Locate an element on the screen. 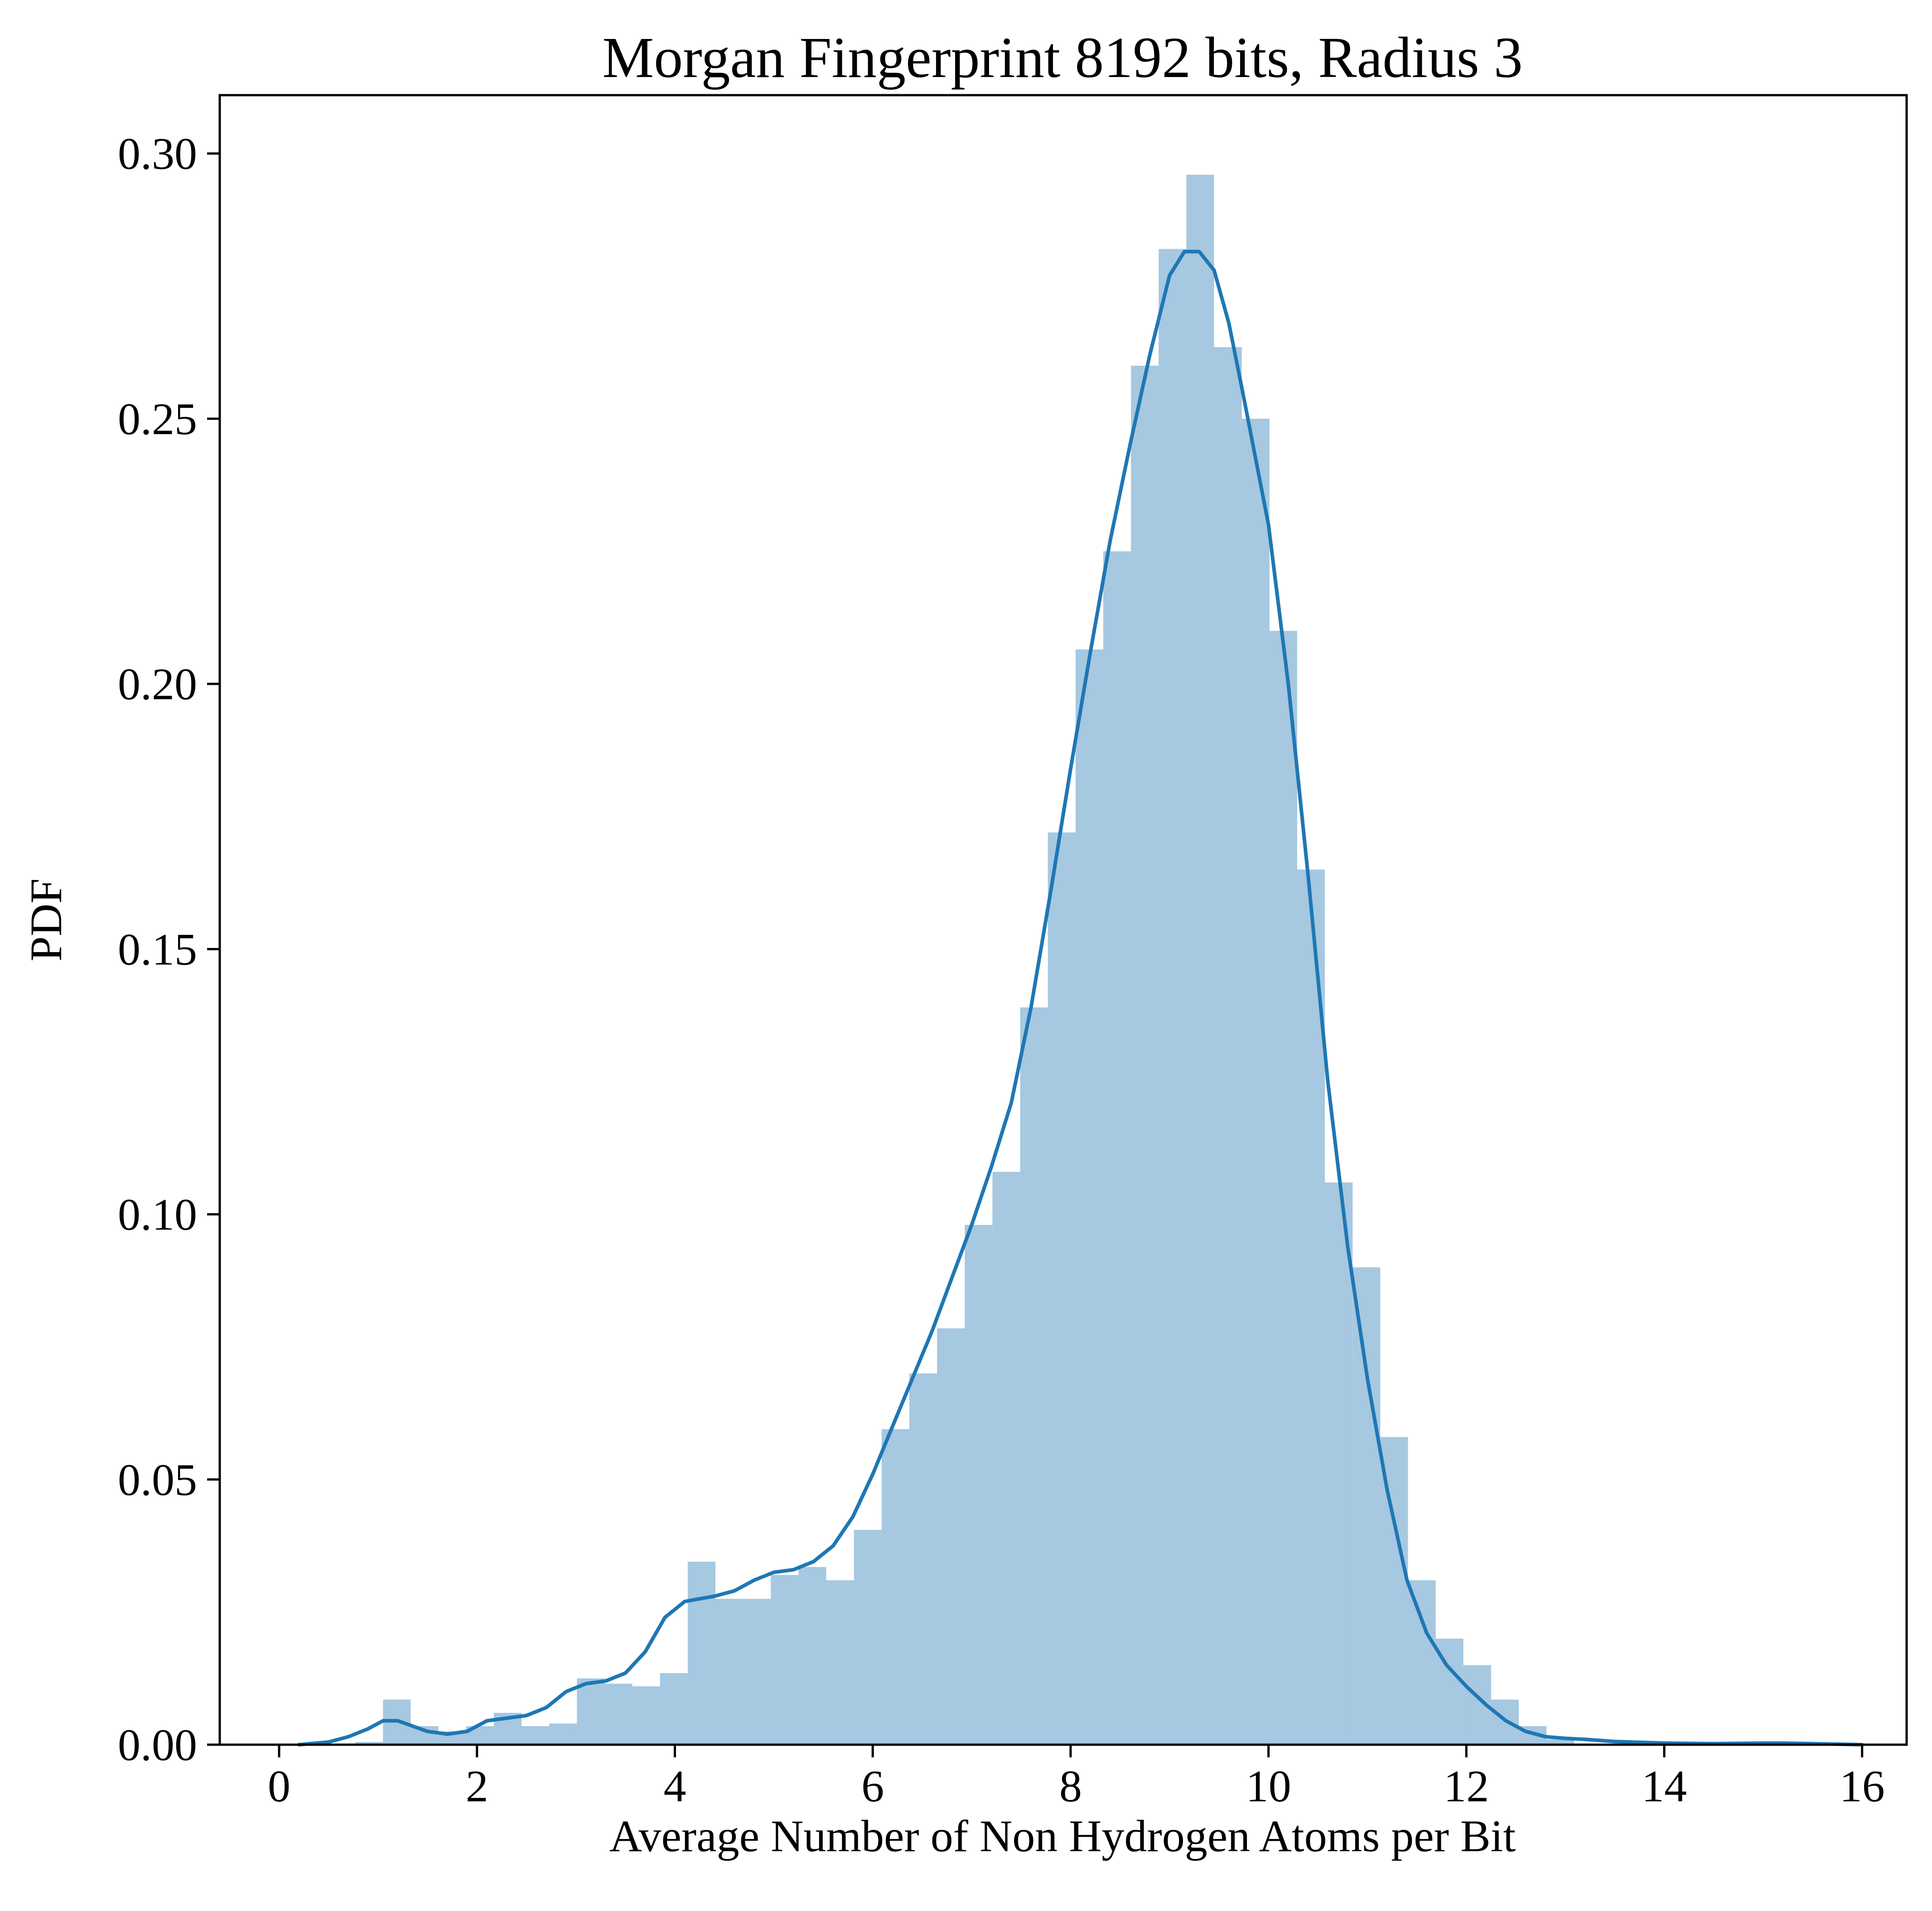  x-tick-label: 4 is located at coordinates (674, 1786).